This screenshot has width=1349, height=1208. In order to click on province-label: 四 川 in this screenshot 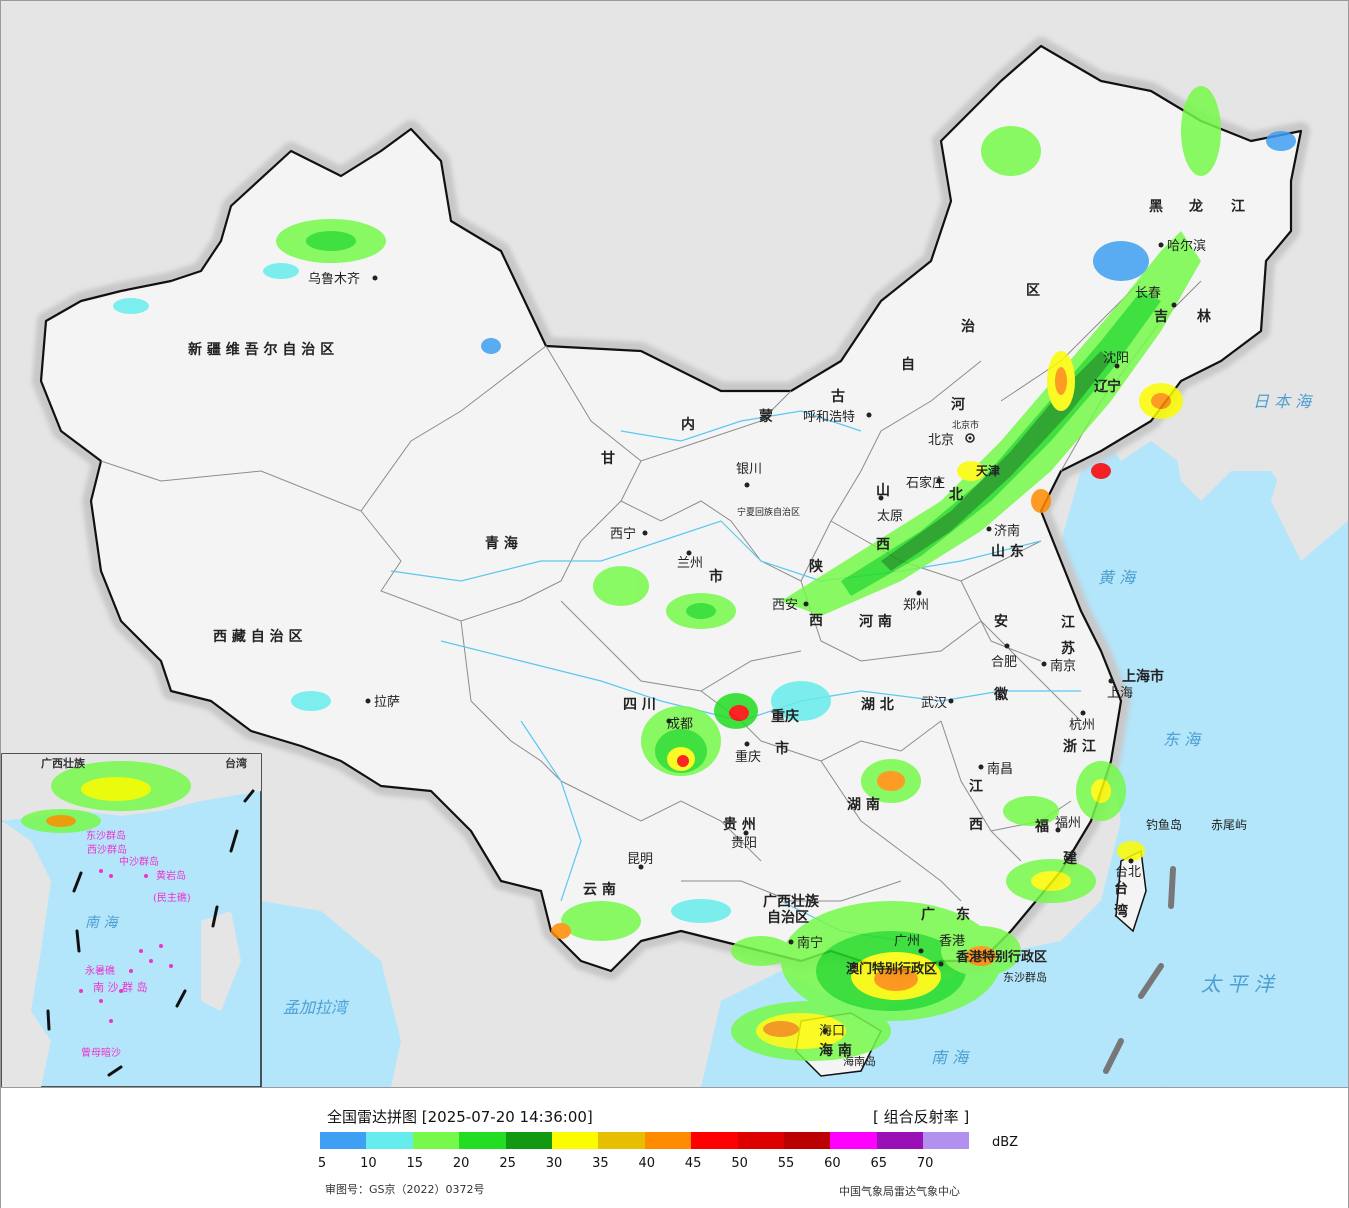, I will do `click(639, 705)`.